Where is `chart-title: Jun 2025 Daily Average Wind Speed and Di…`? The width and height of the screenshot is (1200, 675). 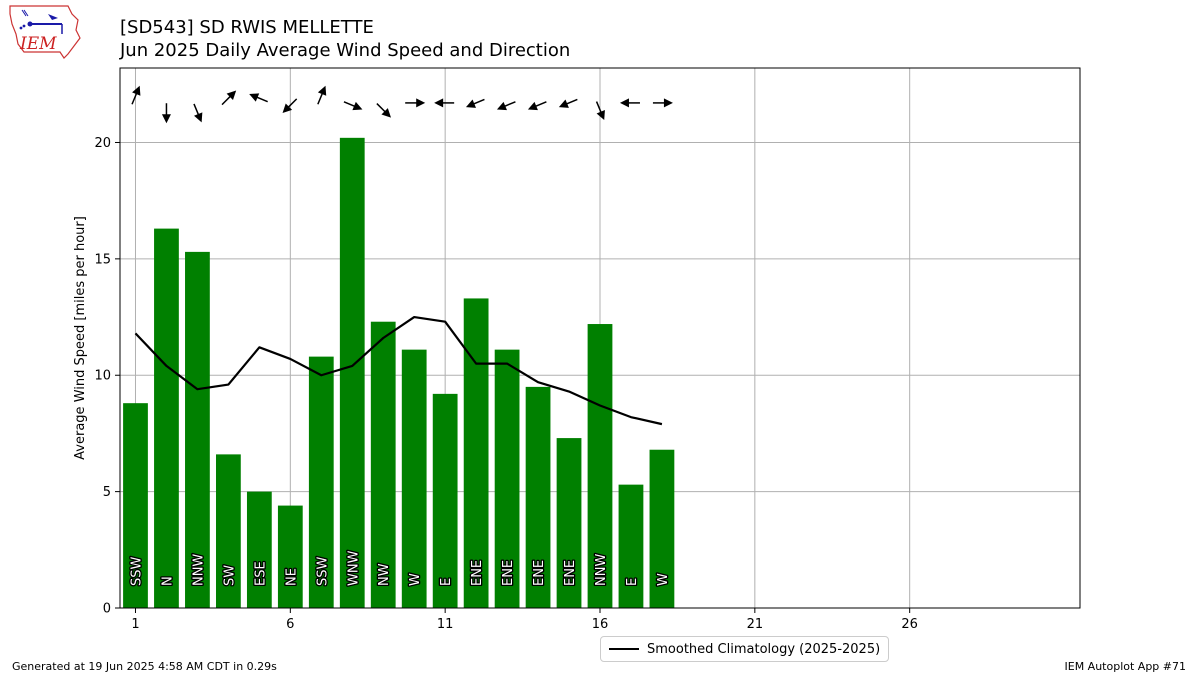 chart-title: Jun 2025 Daily Average Wind Speed and Di… is located at coordinates (345, 50).